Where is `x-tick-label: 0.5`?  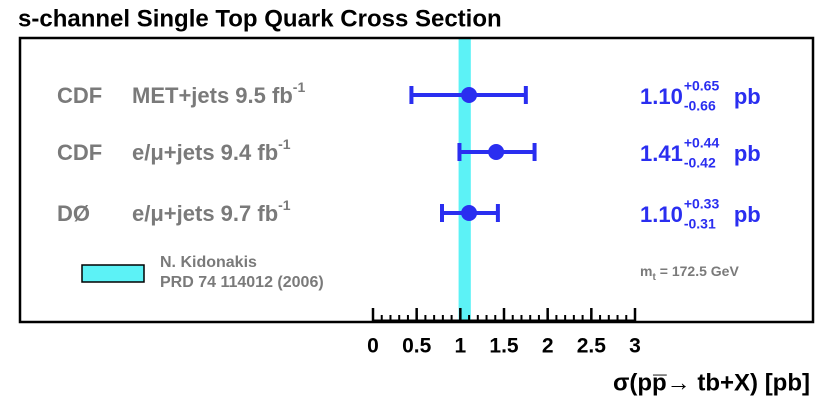 x-tick-label: 0.5 is located at coordinates (417, 346).